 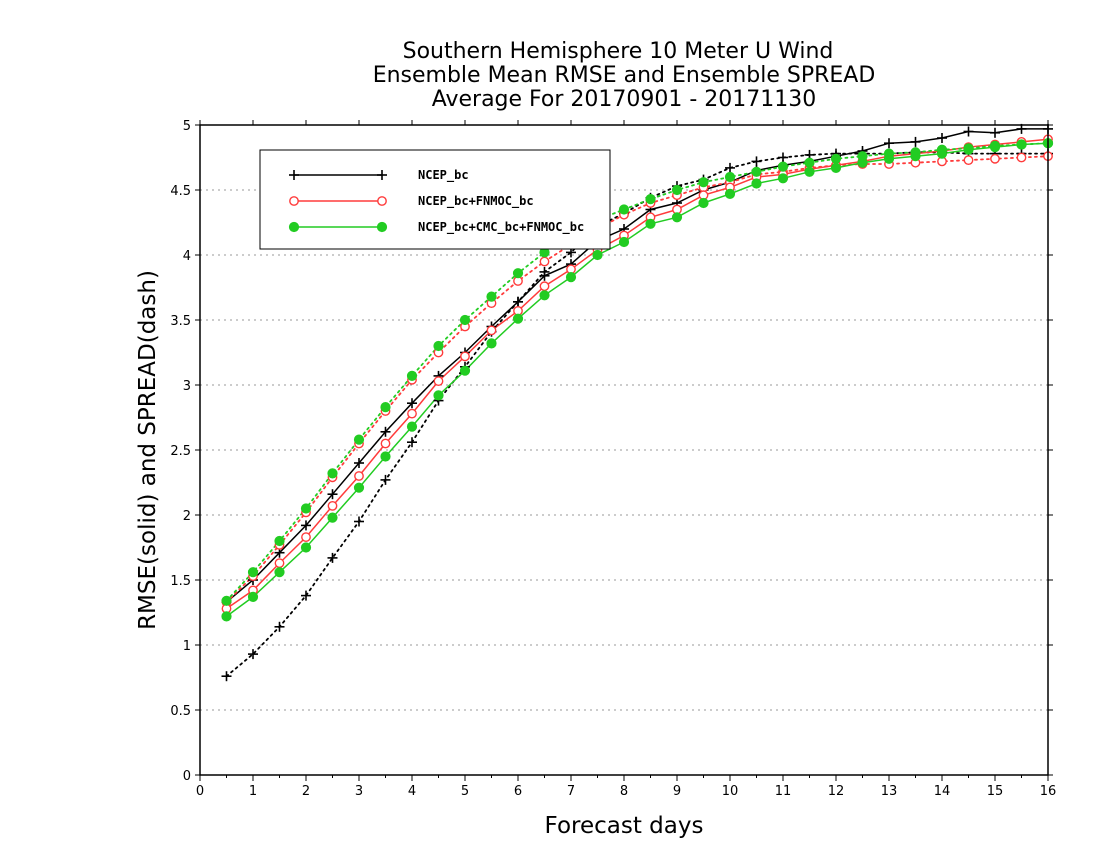 What do you see at coordinates (359, 791) in the screenshot?
I see `x-tick-label: 3` at bounding box center [359, 791].